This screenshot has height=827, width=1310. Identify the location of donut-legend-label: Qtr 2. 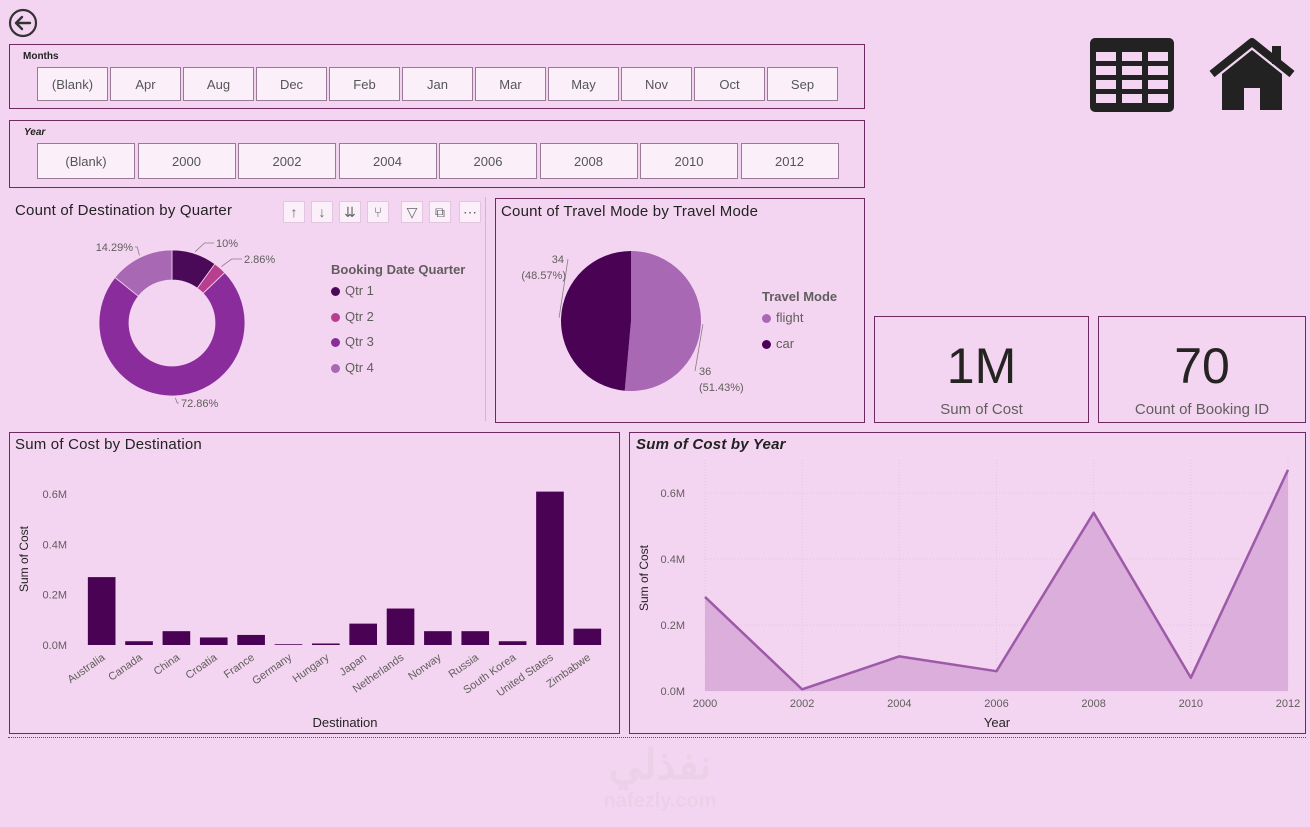
(359, 316).